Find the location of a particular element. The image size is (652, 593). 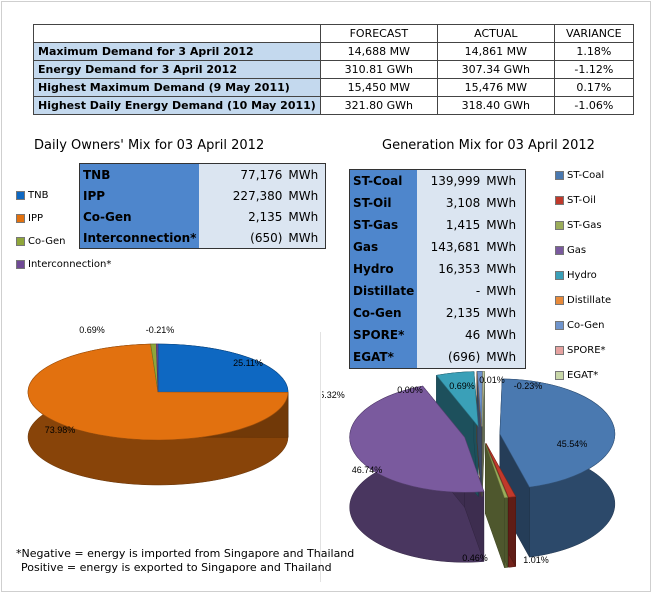

owners-row: Co-Gen 2,135 MWh is located at coordinates (202, 216).